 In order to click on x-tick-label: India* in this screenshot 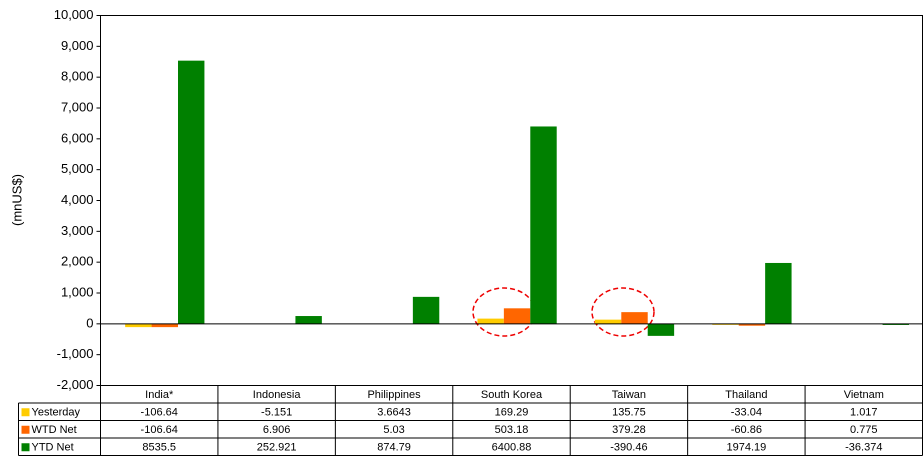, I will do `click(159, 395)`.